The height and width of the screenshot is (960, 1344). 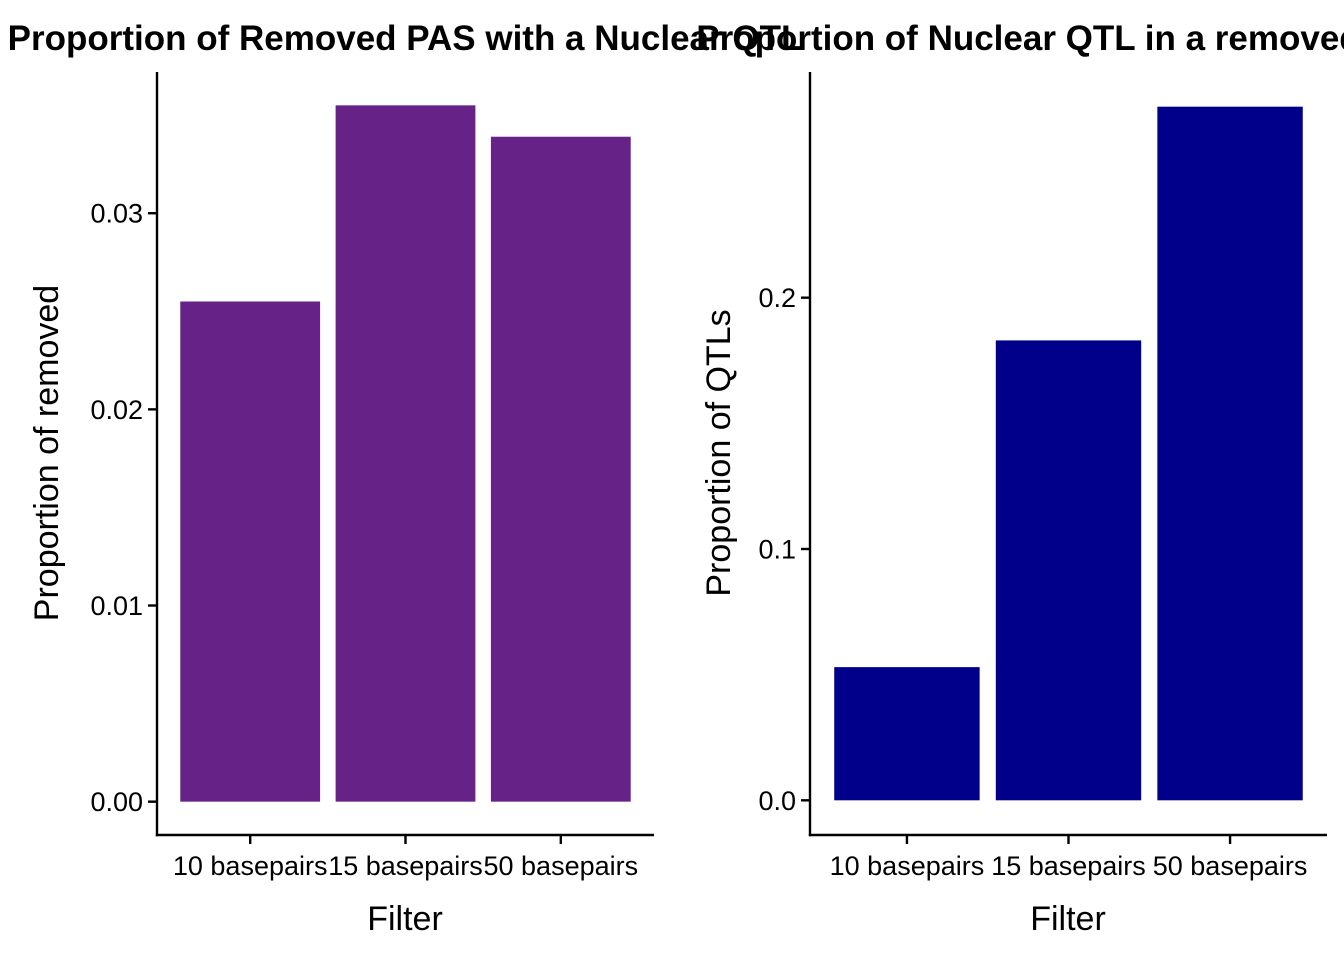 What do you see at coordinates (719, 452) in the screenshot?
I see `right-y-axis-label: Proportion of QTLs` at bounding box center [719, 452].